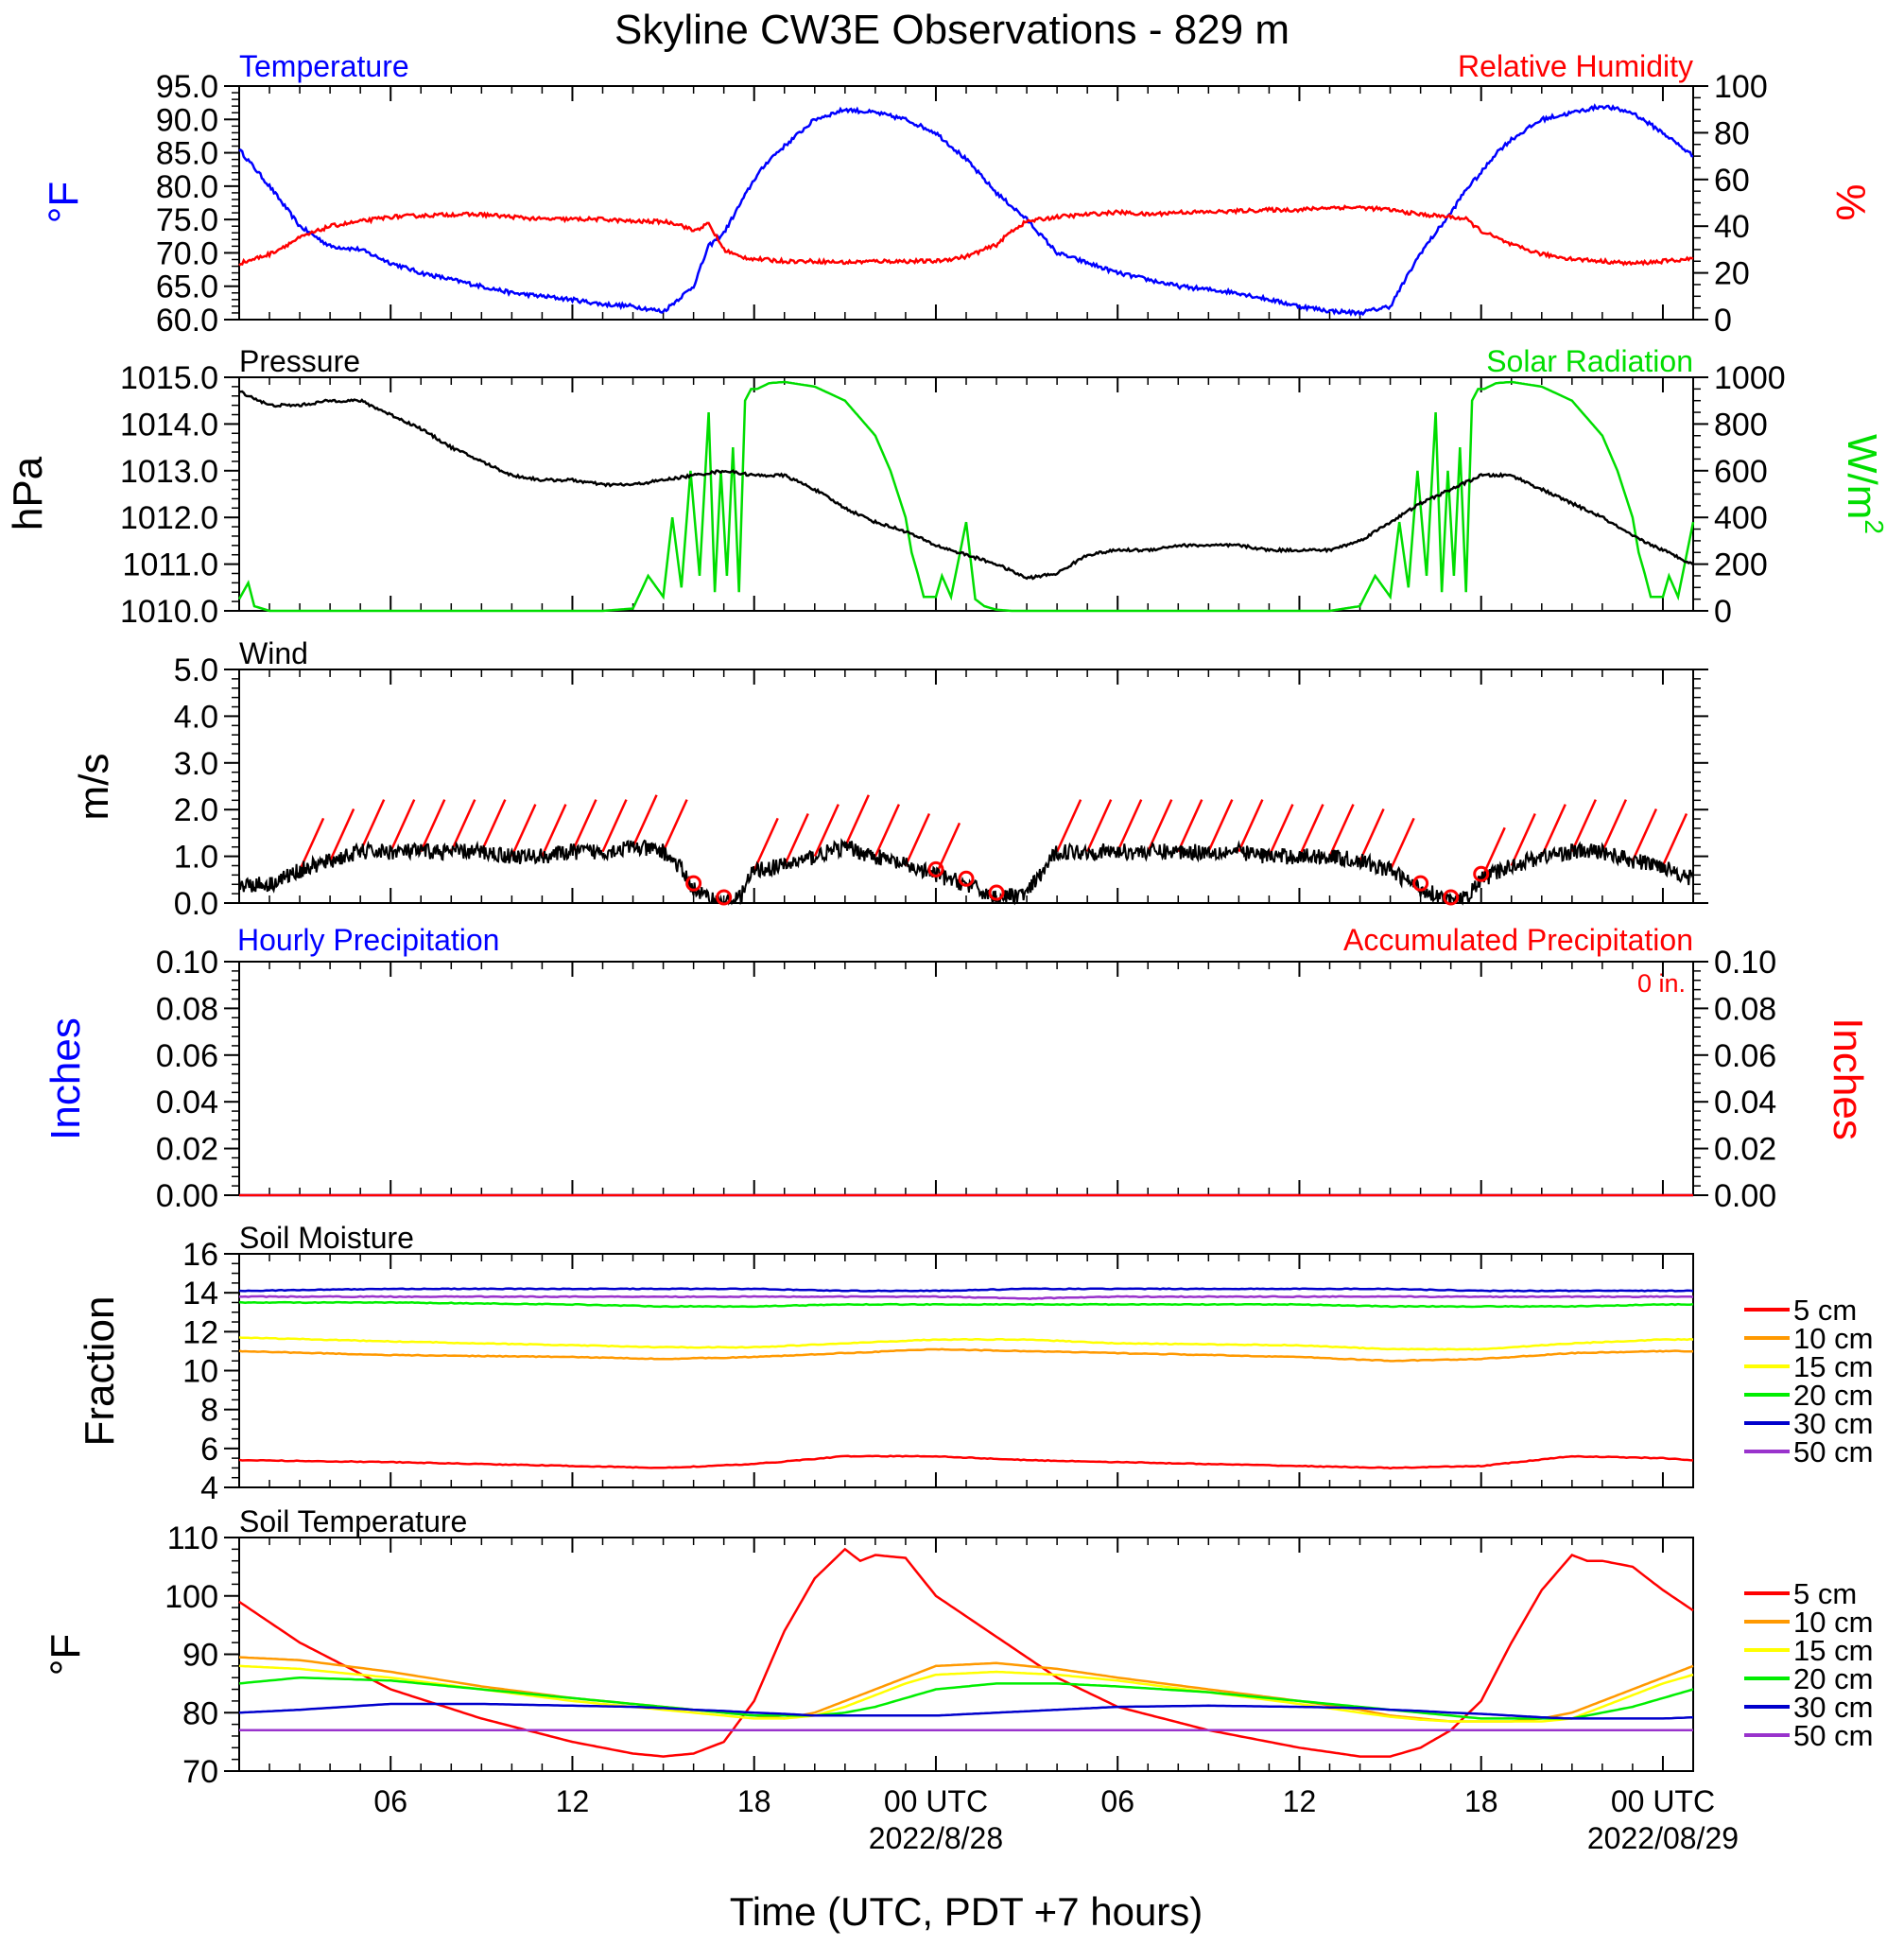  What do you see at coordinates (1117, 1801) in the screenshot?
I see `x-tick-label: 06` at bounding box center [1117, 1801].